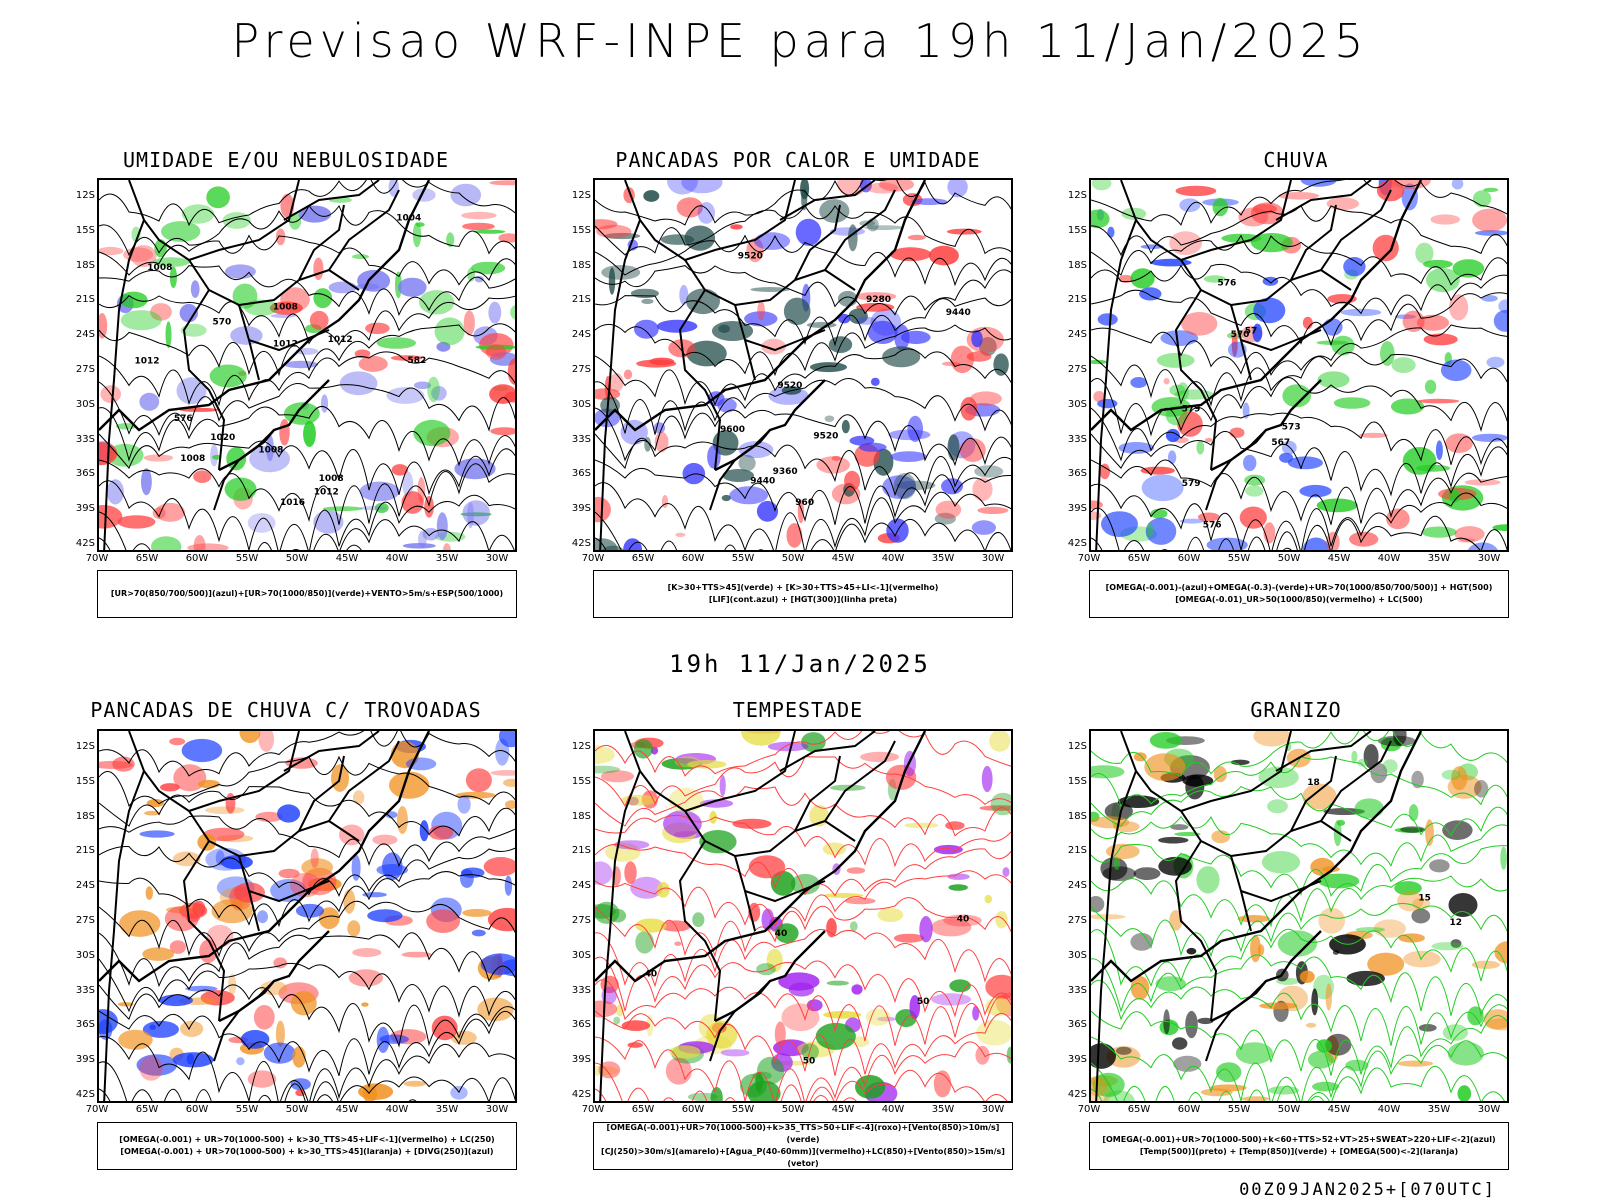 The width and height of the screenshot is (1600, 1200). Describe the element at coordinates (192, 459) in the screenshot. I see `contour-label: 1008` at that location.